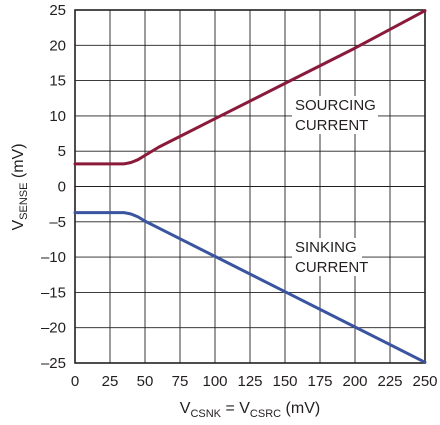  Describe the element at coordinates (335, 105) in the screenshot. I see `sourcing-label-line1: SOURCING` at that location.